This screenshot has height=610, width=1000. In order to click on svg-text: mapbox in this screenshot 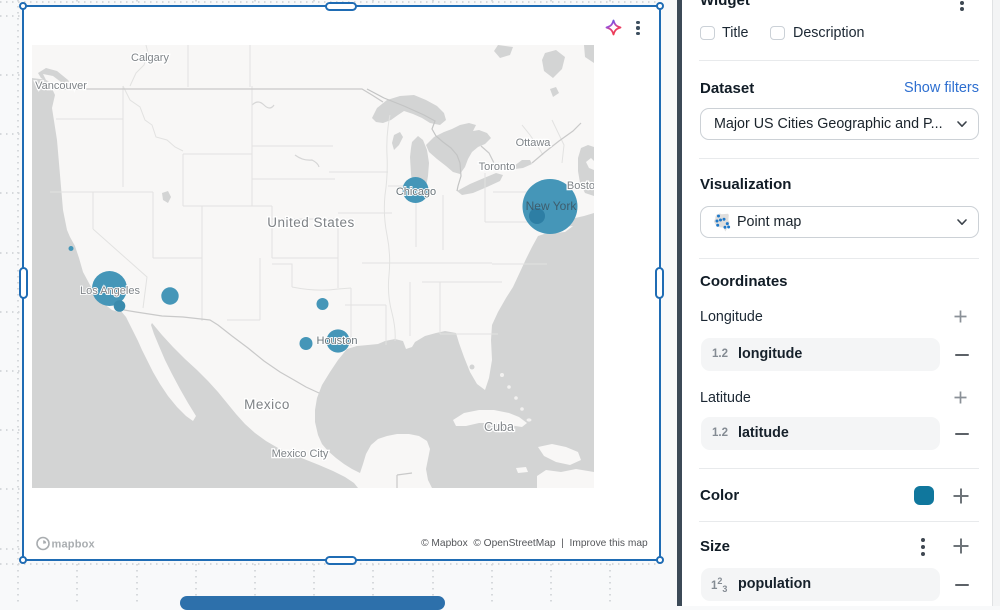, I will do `click(73, 544)`.